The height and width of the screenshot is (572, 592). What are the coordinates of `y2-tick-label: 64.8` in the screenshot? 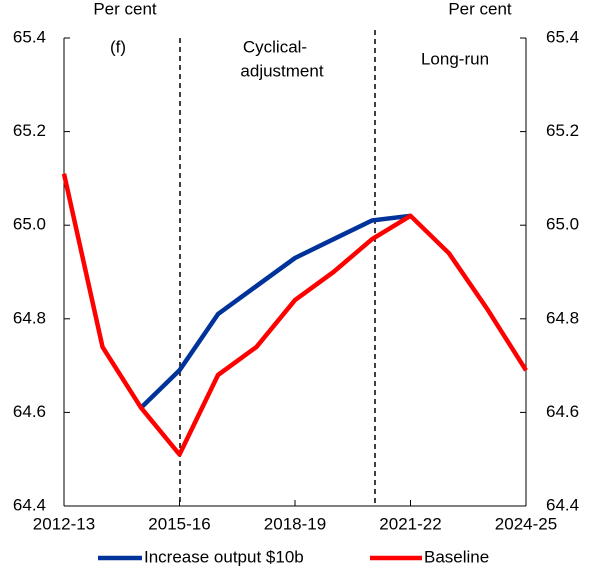 It's located at (562, 317).